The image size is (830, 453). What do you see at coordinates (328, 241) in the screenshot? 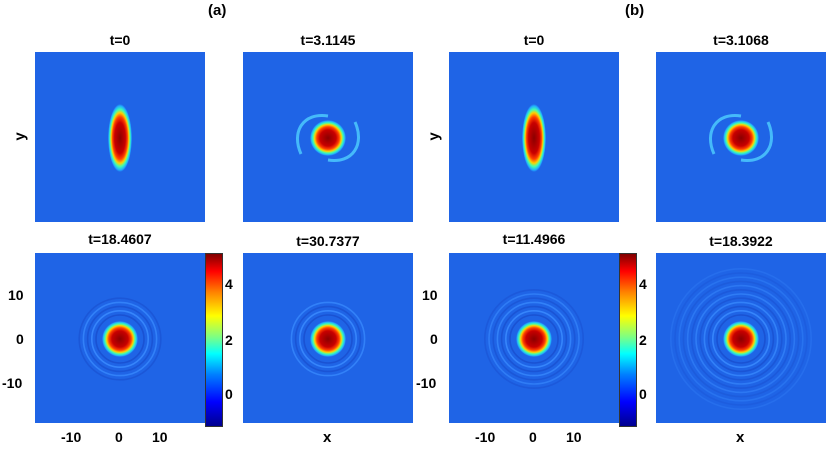
I see `panel-title: t=30.7377` at bounding box center [328, 241].